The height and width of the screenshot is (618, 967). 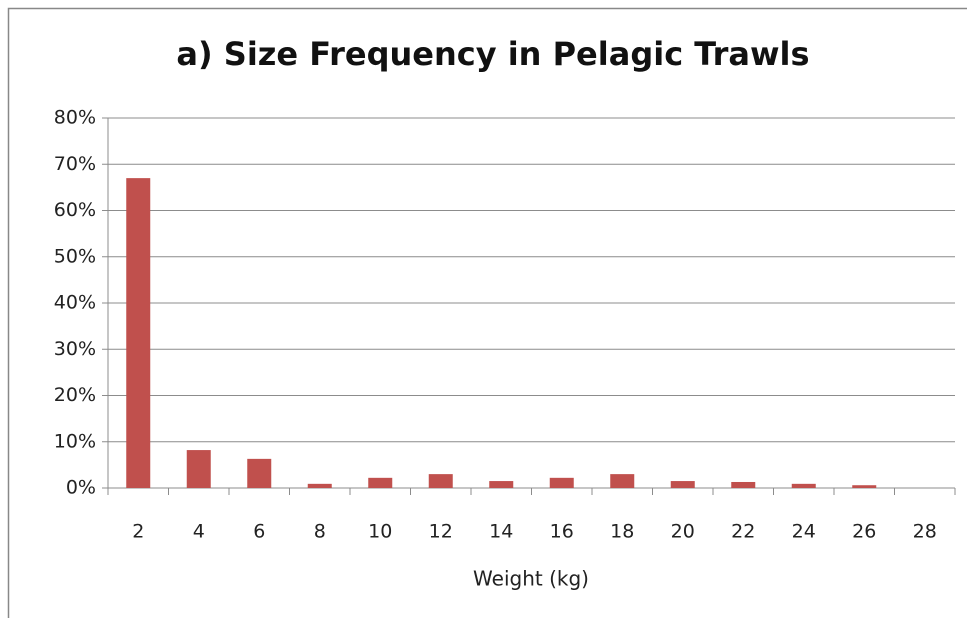 What do you see at coordinates (75, 118) in the screenshot?
I see `y-tick-label: 80%` at bounding box center [75, 118].